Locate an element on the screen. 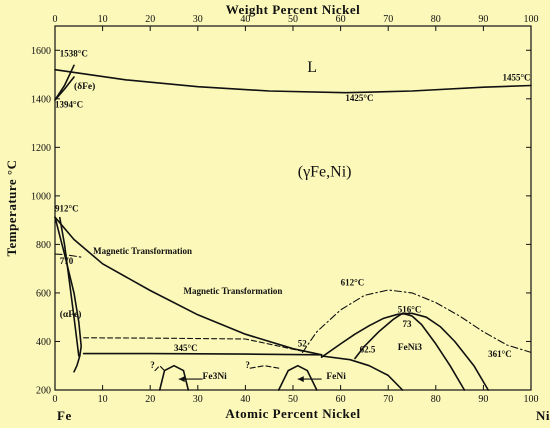 The width and height of the screenshot is (550, 428). x-axis-bottom-title: Atomic Percent Nickel is located at coordinates (292, 413).